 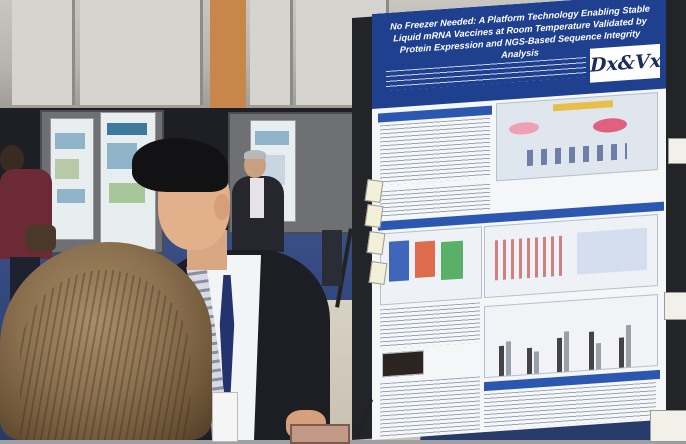 I want to click on poster-board-background, so click(x=102, y=182).